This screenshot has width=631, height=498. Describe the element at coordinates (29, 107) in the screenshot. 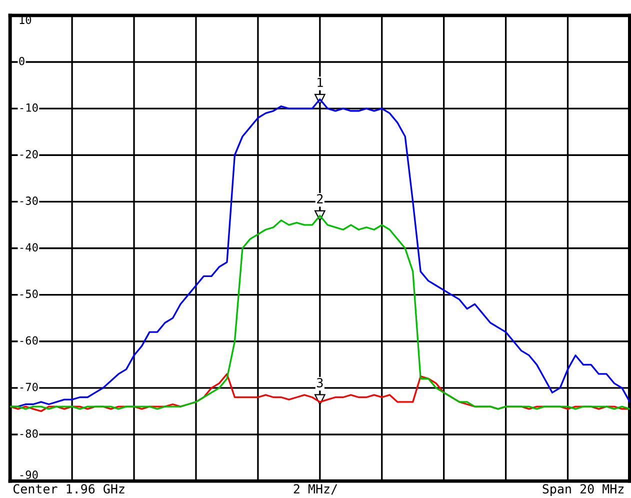

I see `y-tick-label: -10` at that location.